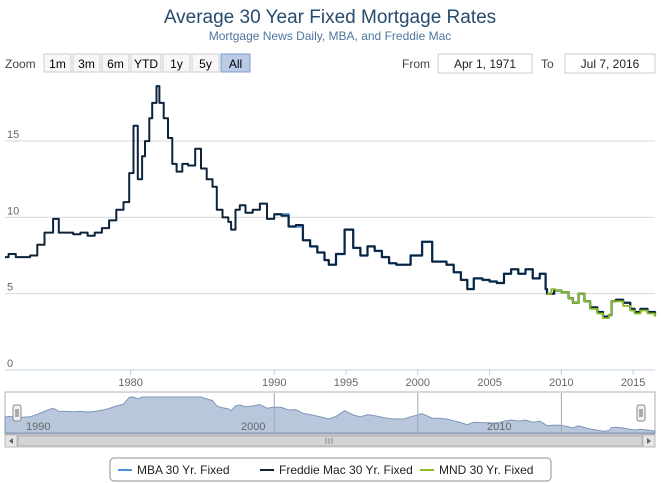 The height and width of the screenshot is (483, 661). I want to click on y-tick-label: 15, so click(13, 135).